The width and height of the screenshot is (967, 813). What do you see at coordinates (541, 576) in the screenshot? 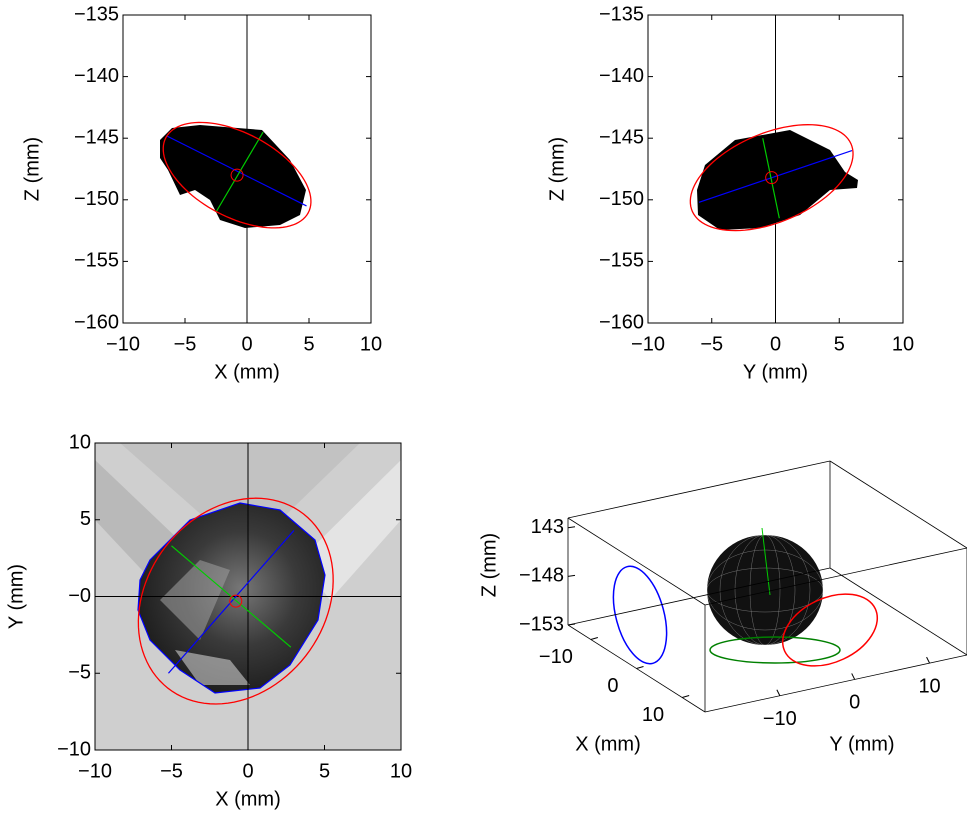
I see `z-tick-label: −148` at bounding box center [541, 576].